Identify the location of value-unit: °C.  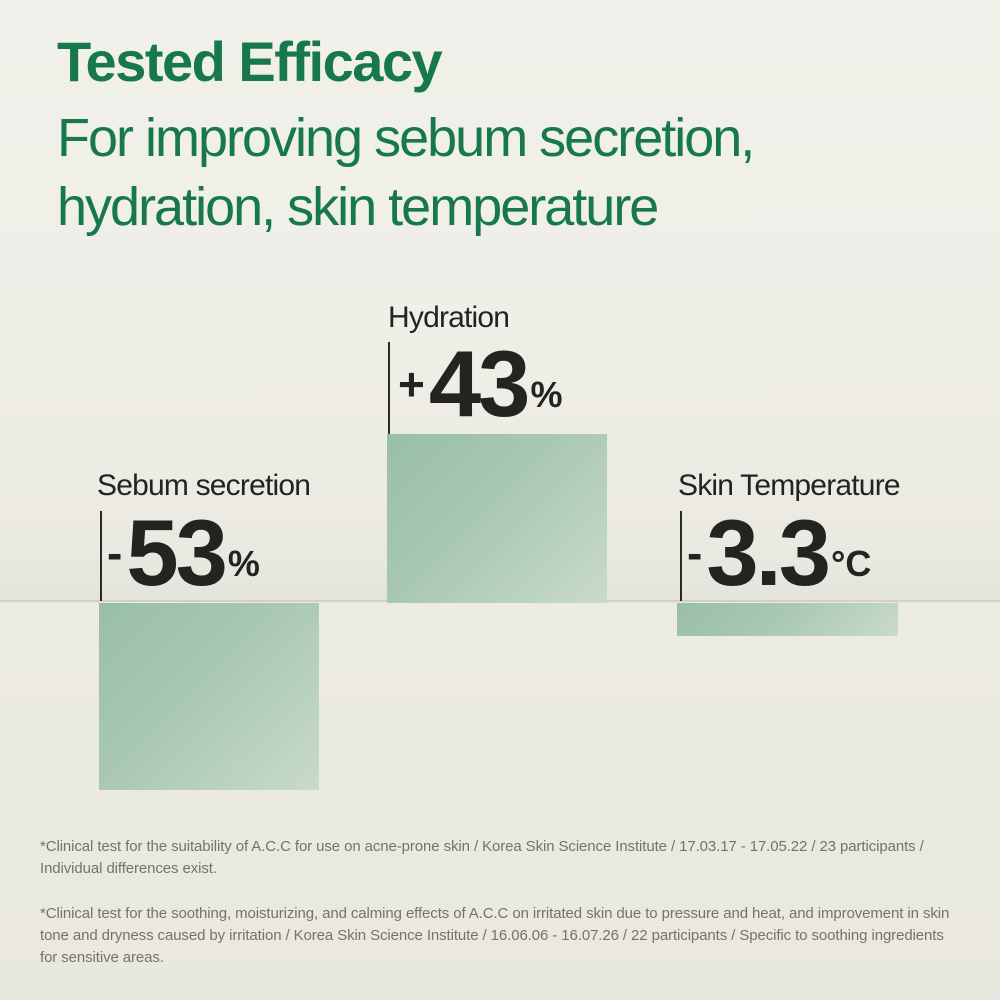
(851, 563).